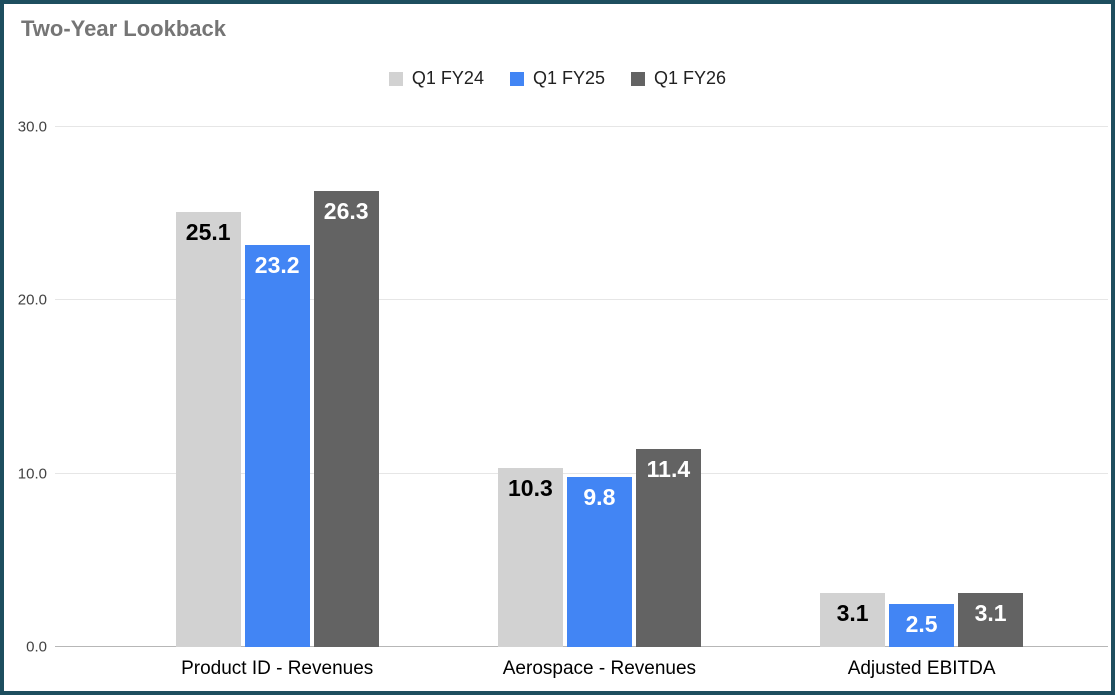 This screenshot has width=1115, height=695. I want to click on bar-value-label: 25.1, so click(208, 231).